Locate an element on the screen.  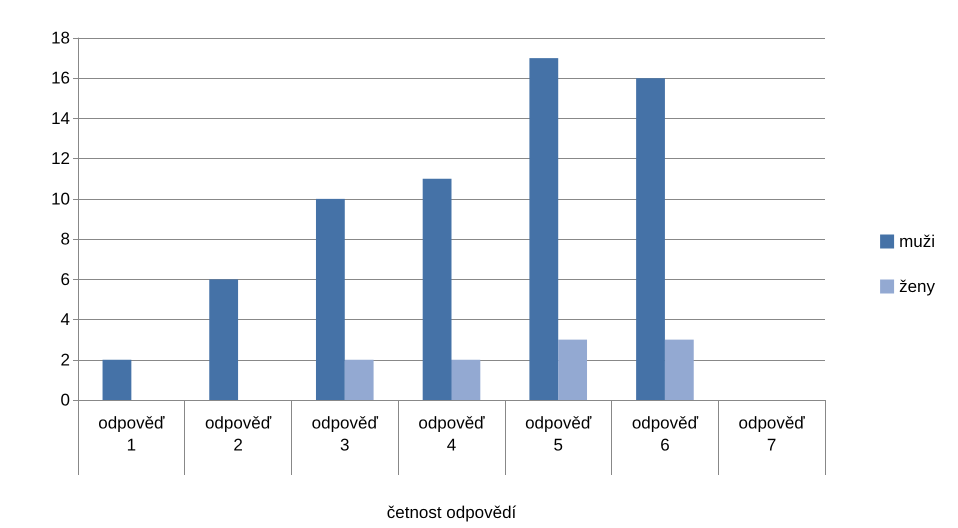
y-tick-label: 6 is located at coordinates (65, 279).